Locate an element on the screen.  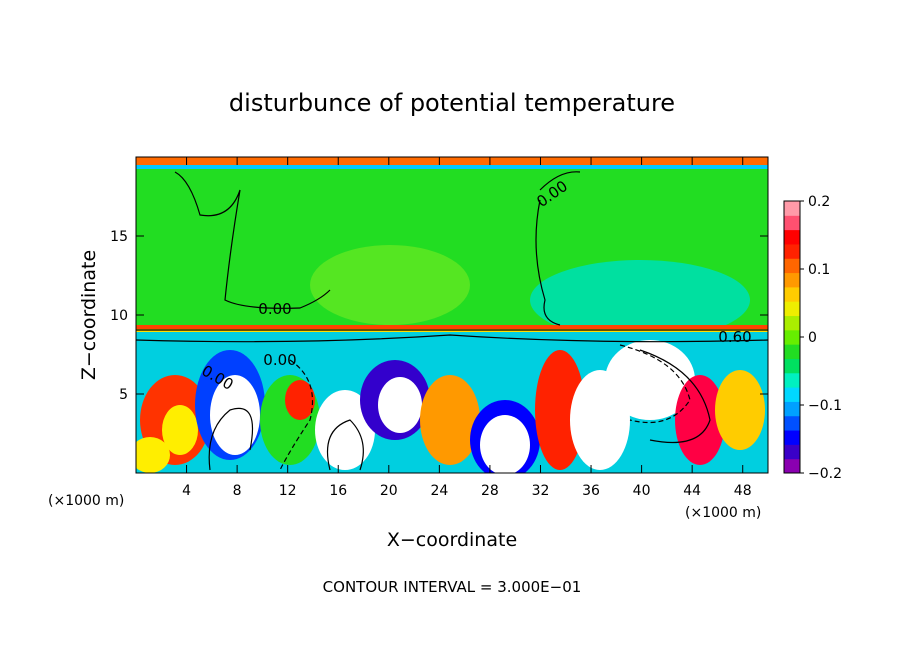
x-tick-label: 24 is located at coordinates (439, 491).